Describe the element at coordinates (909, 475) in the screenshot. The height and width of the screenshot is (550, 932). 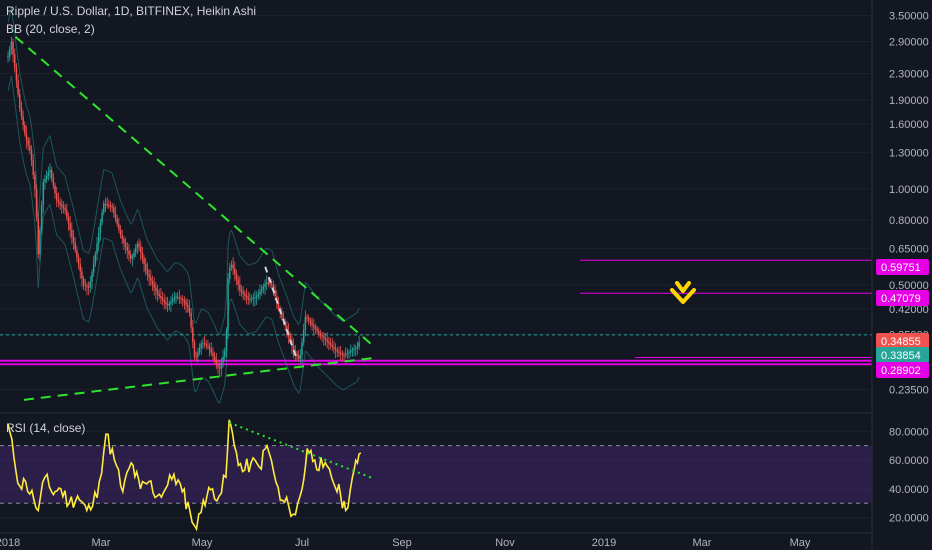
I see `rsi-axis: 80.0000 60.0000 40.0000 20.0000` at that location.